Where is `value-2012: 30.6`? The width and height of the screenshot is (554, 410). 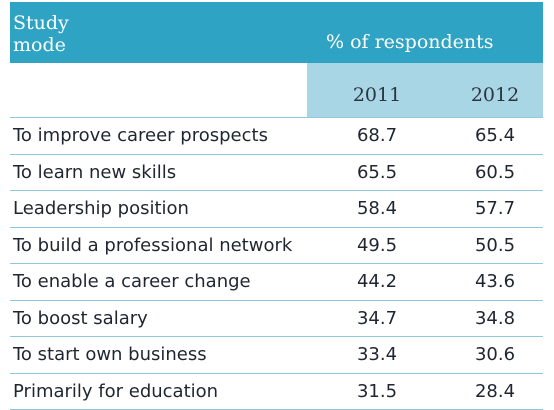 value-2012: 30.6 is located at coordinates (495, 355).